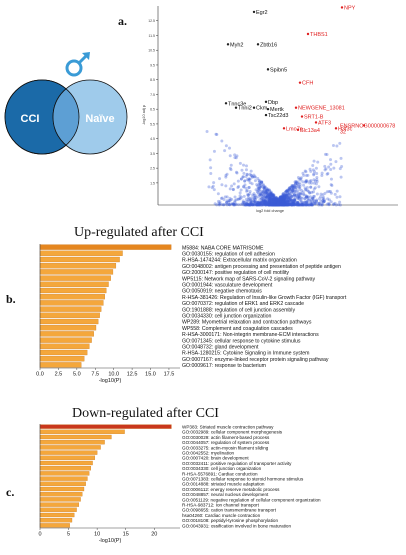 This screenshot has width=406, height=555. Describe the element at coordinates (277, 110) in the screenshot. I see `volcano-label-black: Mertk` at that location.